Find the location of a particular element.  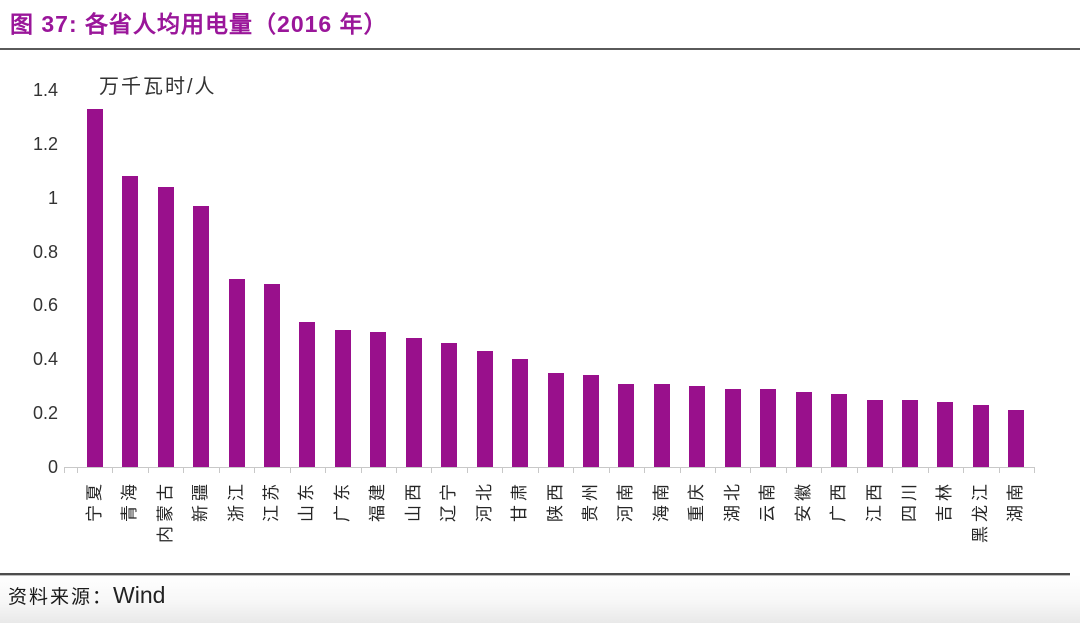

x-axis-label-text: 广西 is located at coordinates (839, 501).